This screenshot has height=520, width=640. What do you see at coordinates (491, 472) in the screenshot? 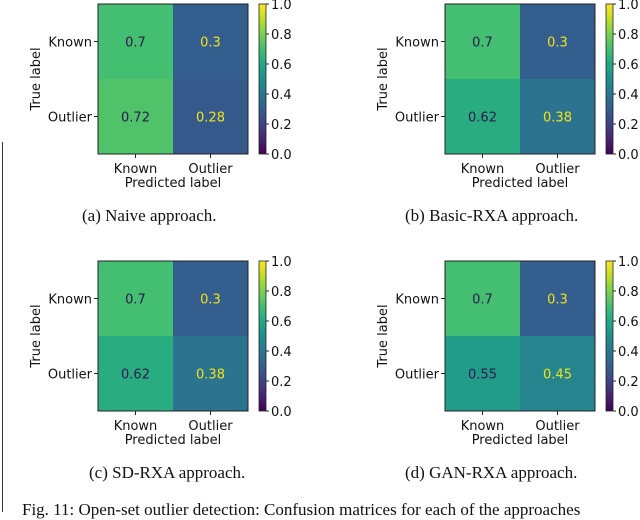
I see `subcaption-d: (d) GAN-RXA approach.` at bounding box center [491, 472].